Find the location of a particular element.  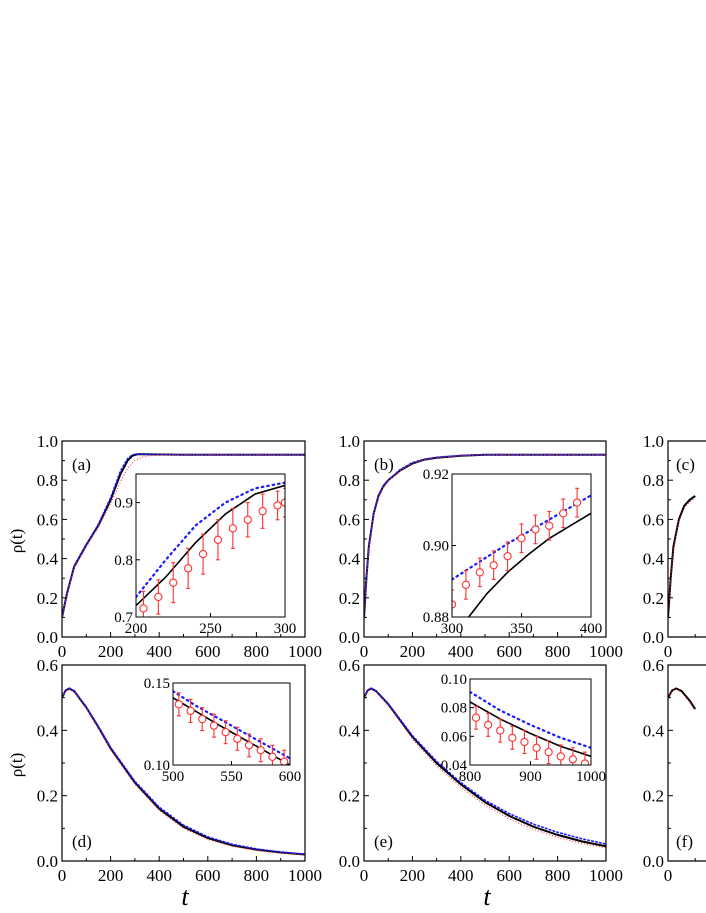

panel-a-inset-ytick-label: 0.9 is located at coordinates (123, 504).